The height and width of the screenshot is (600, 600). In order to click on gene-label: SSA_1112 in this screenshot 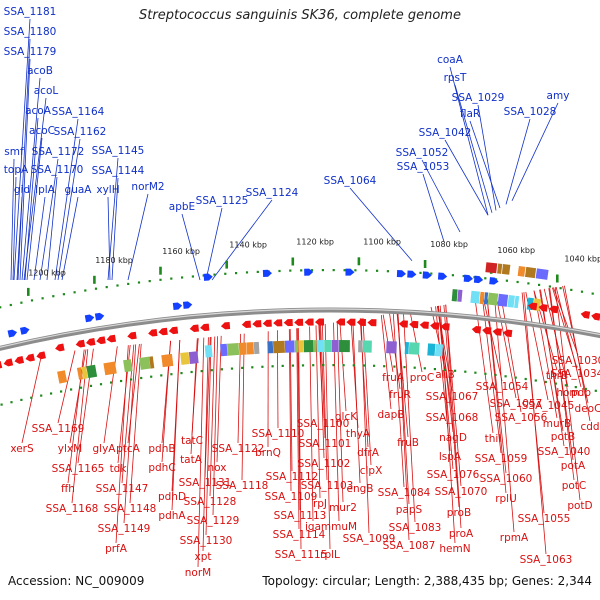, I will do `click(292, 477)`.